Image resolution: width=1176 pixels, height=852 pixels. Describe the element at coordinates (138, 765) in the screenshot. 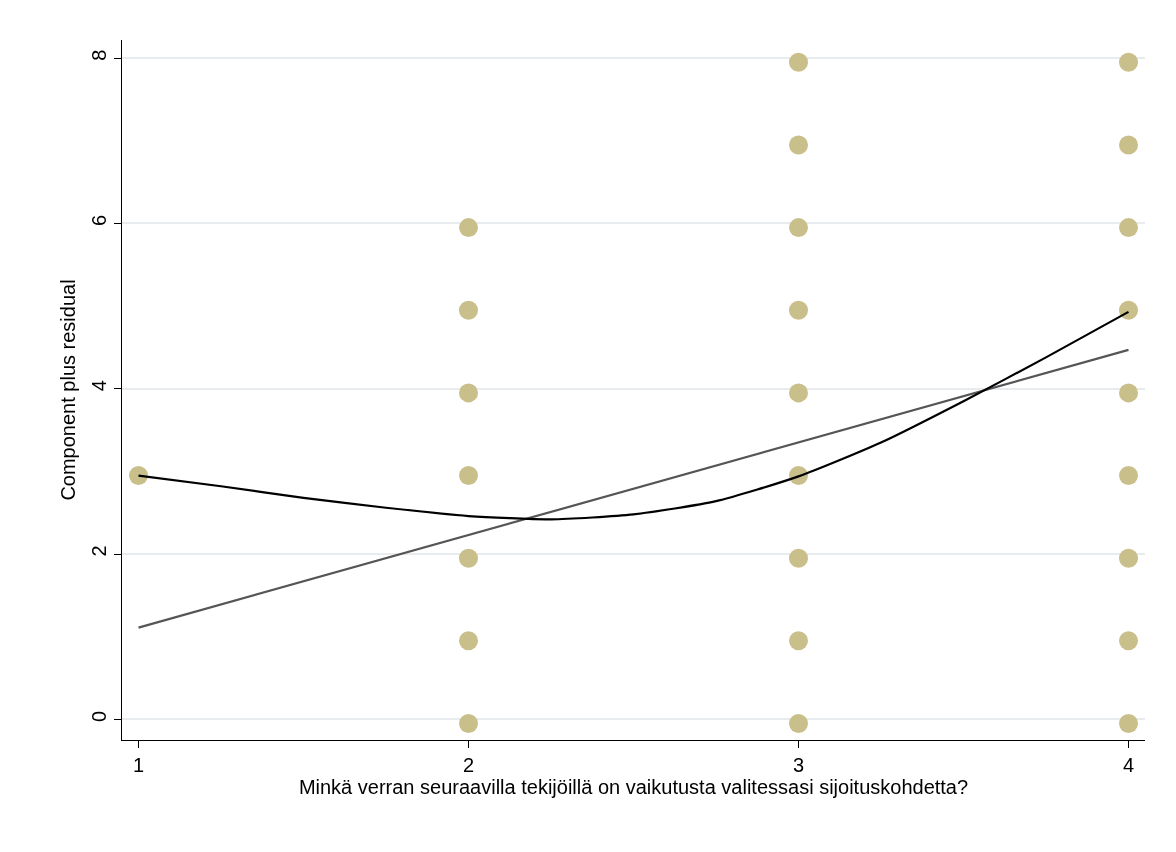

I see `x-tick-label: 1` at that location.